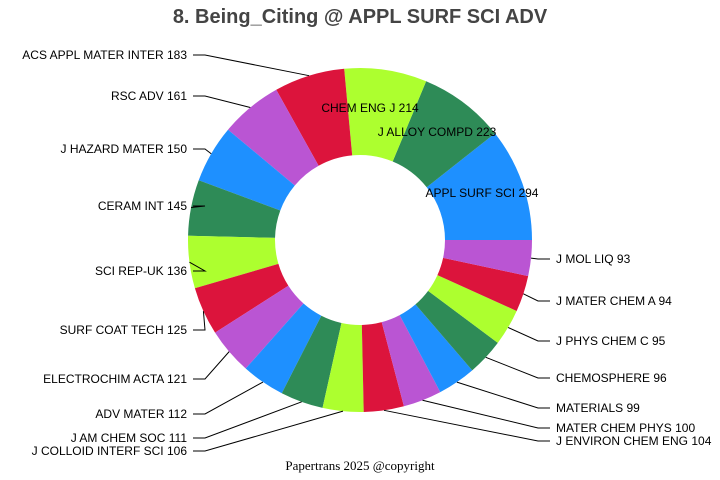 The height and width of the screenshot is (480, 720). What do you see at coordinates (483, 284) in the screenshot?
I see `slice-j-mater-chem-a` at bounding box center [483, 284].